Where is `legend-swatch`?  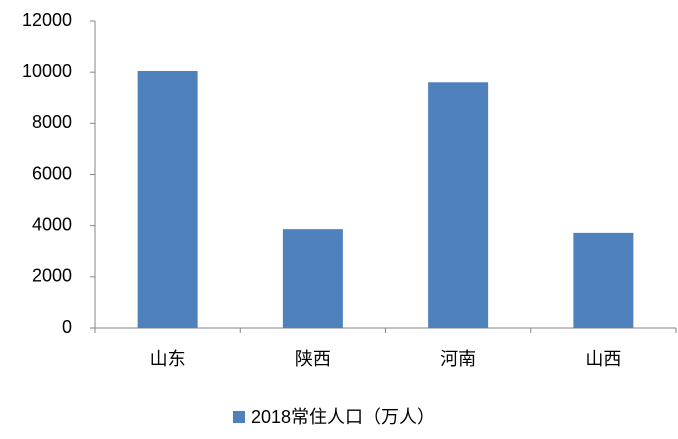 legend-swatch is located at coordinates (239, 417).